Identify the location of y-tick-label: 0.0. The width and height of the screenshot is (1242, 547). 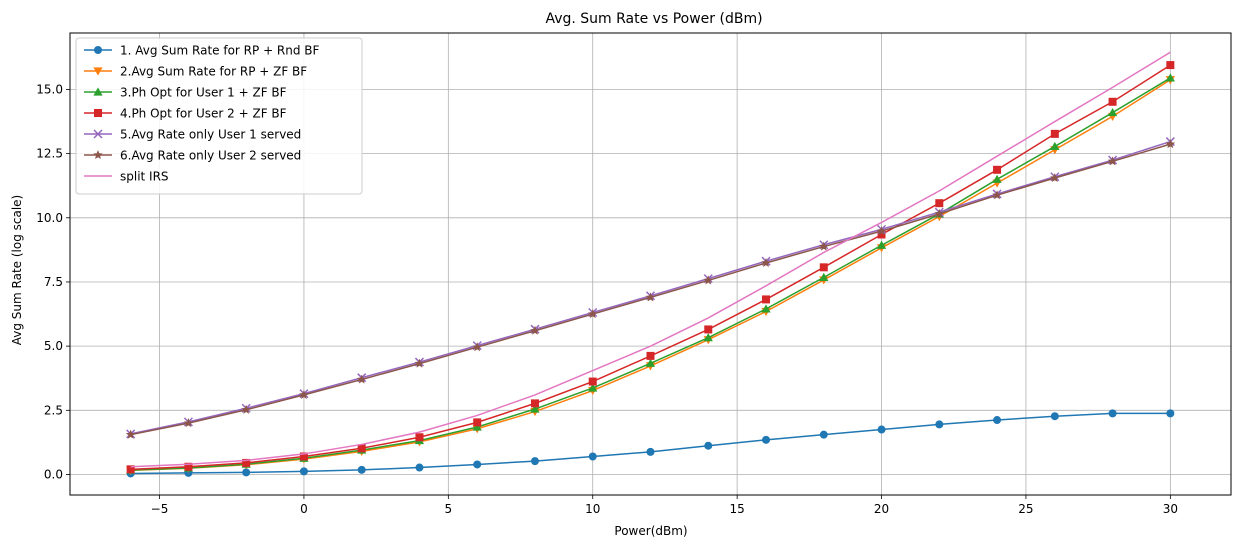
(53, 474).